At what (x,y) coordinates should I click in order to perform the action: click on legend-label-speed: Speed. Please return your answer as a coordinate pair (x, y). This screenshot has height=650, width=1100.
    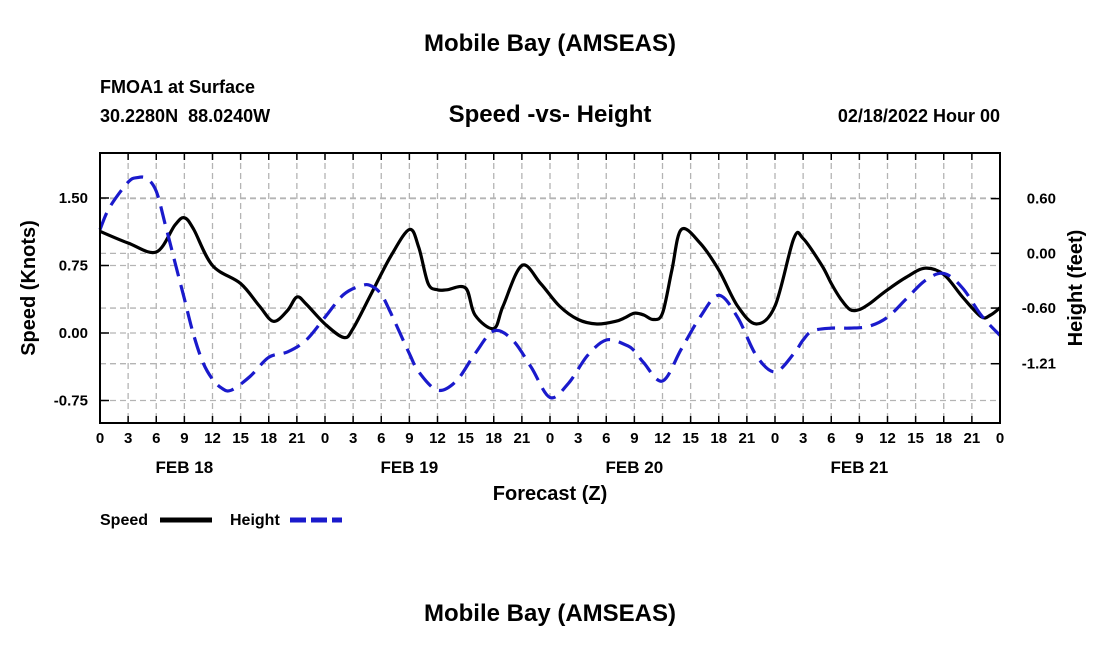
    Looking at the image, I should click on (124, 520).